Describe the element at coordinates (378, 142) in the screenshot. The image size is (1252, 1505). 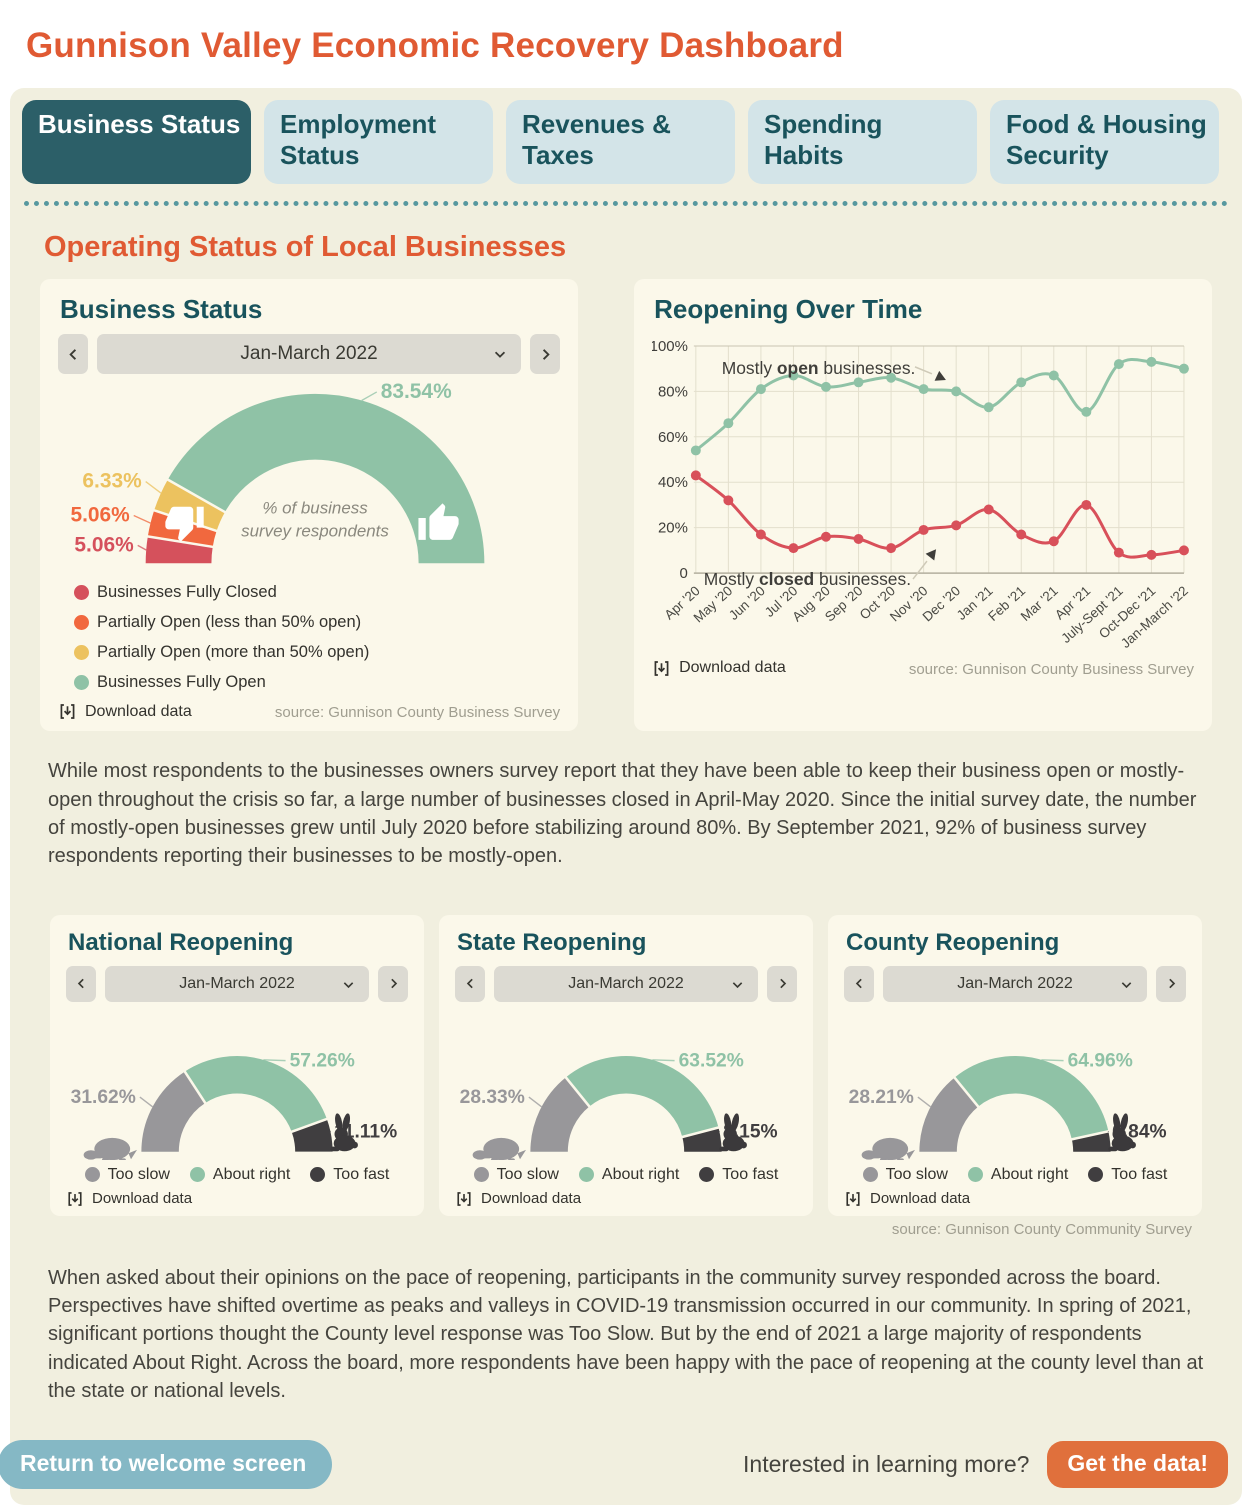
I see `tab-employment-status: Employment Status` at that location.